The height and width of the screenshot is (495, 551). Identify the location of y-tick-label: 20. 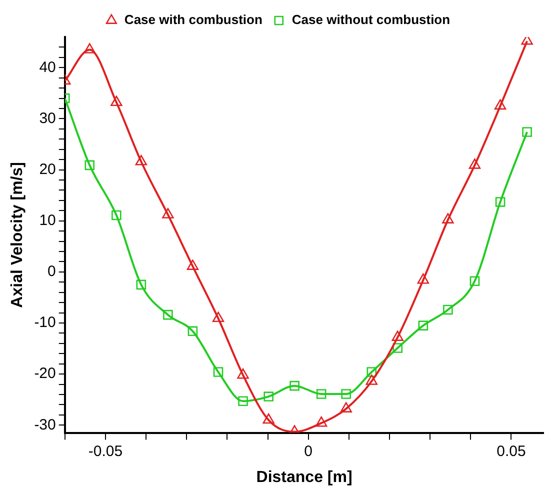
(47, 169).